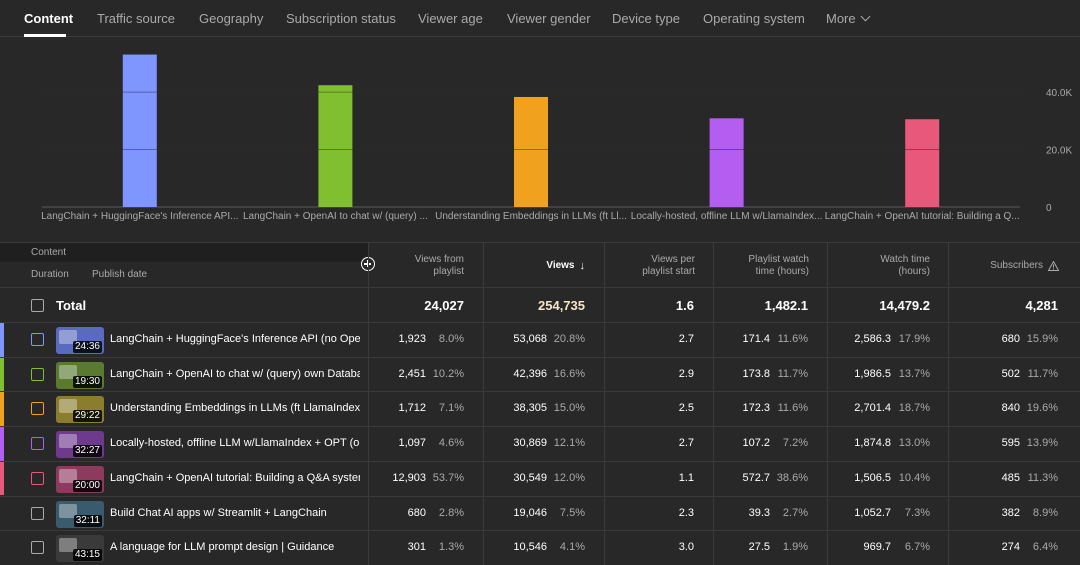 This screenshot has width=1080, height=565. I want to click on tab-operating-system: Operating system, so click(754, 18).